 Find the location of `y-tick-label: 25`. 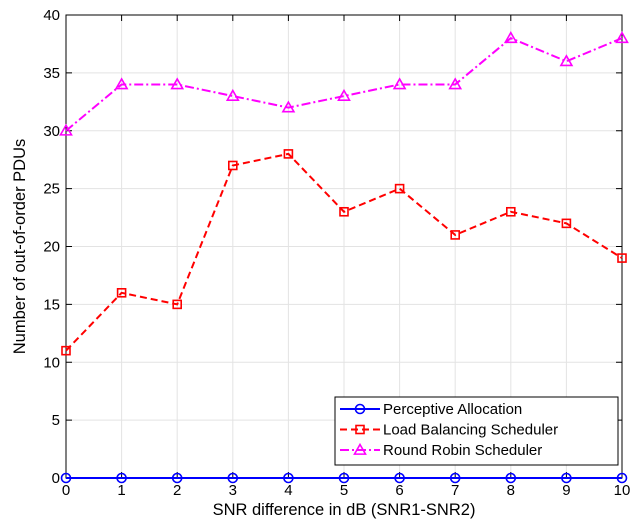

y-tick-label: 25 is located at coordinates (51, 189).